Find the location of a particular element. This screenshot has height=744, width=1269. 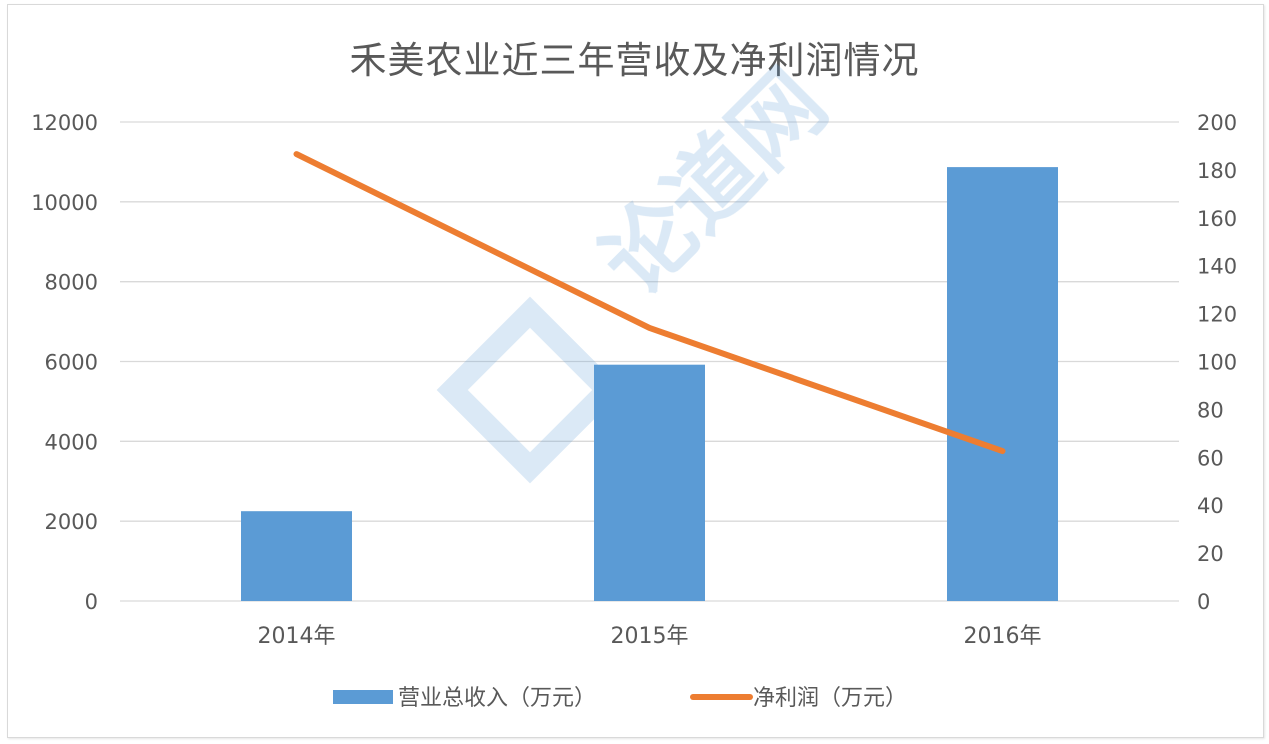

left-tick-label: 12000 is located at coordinates (64, 123).